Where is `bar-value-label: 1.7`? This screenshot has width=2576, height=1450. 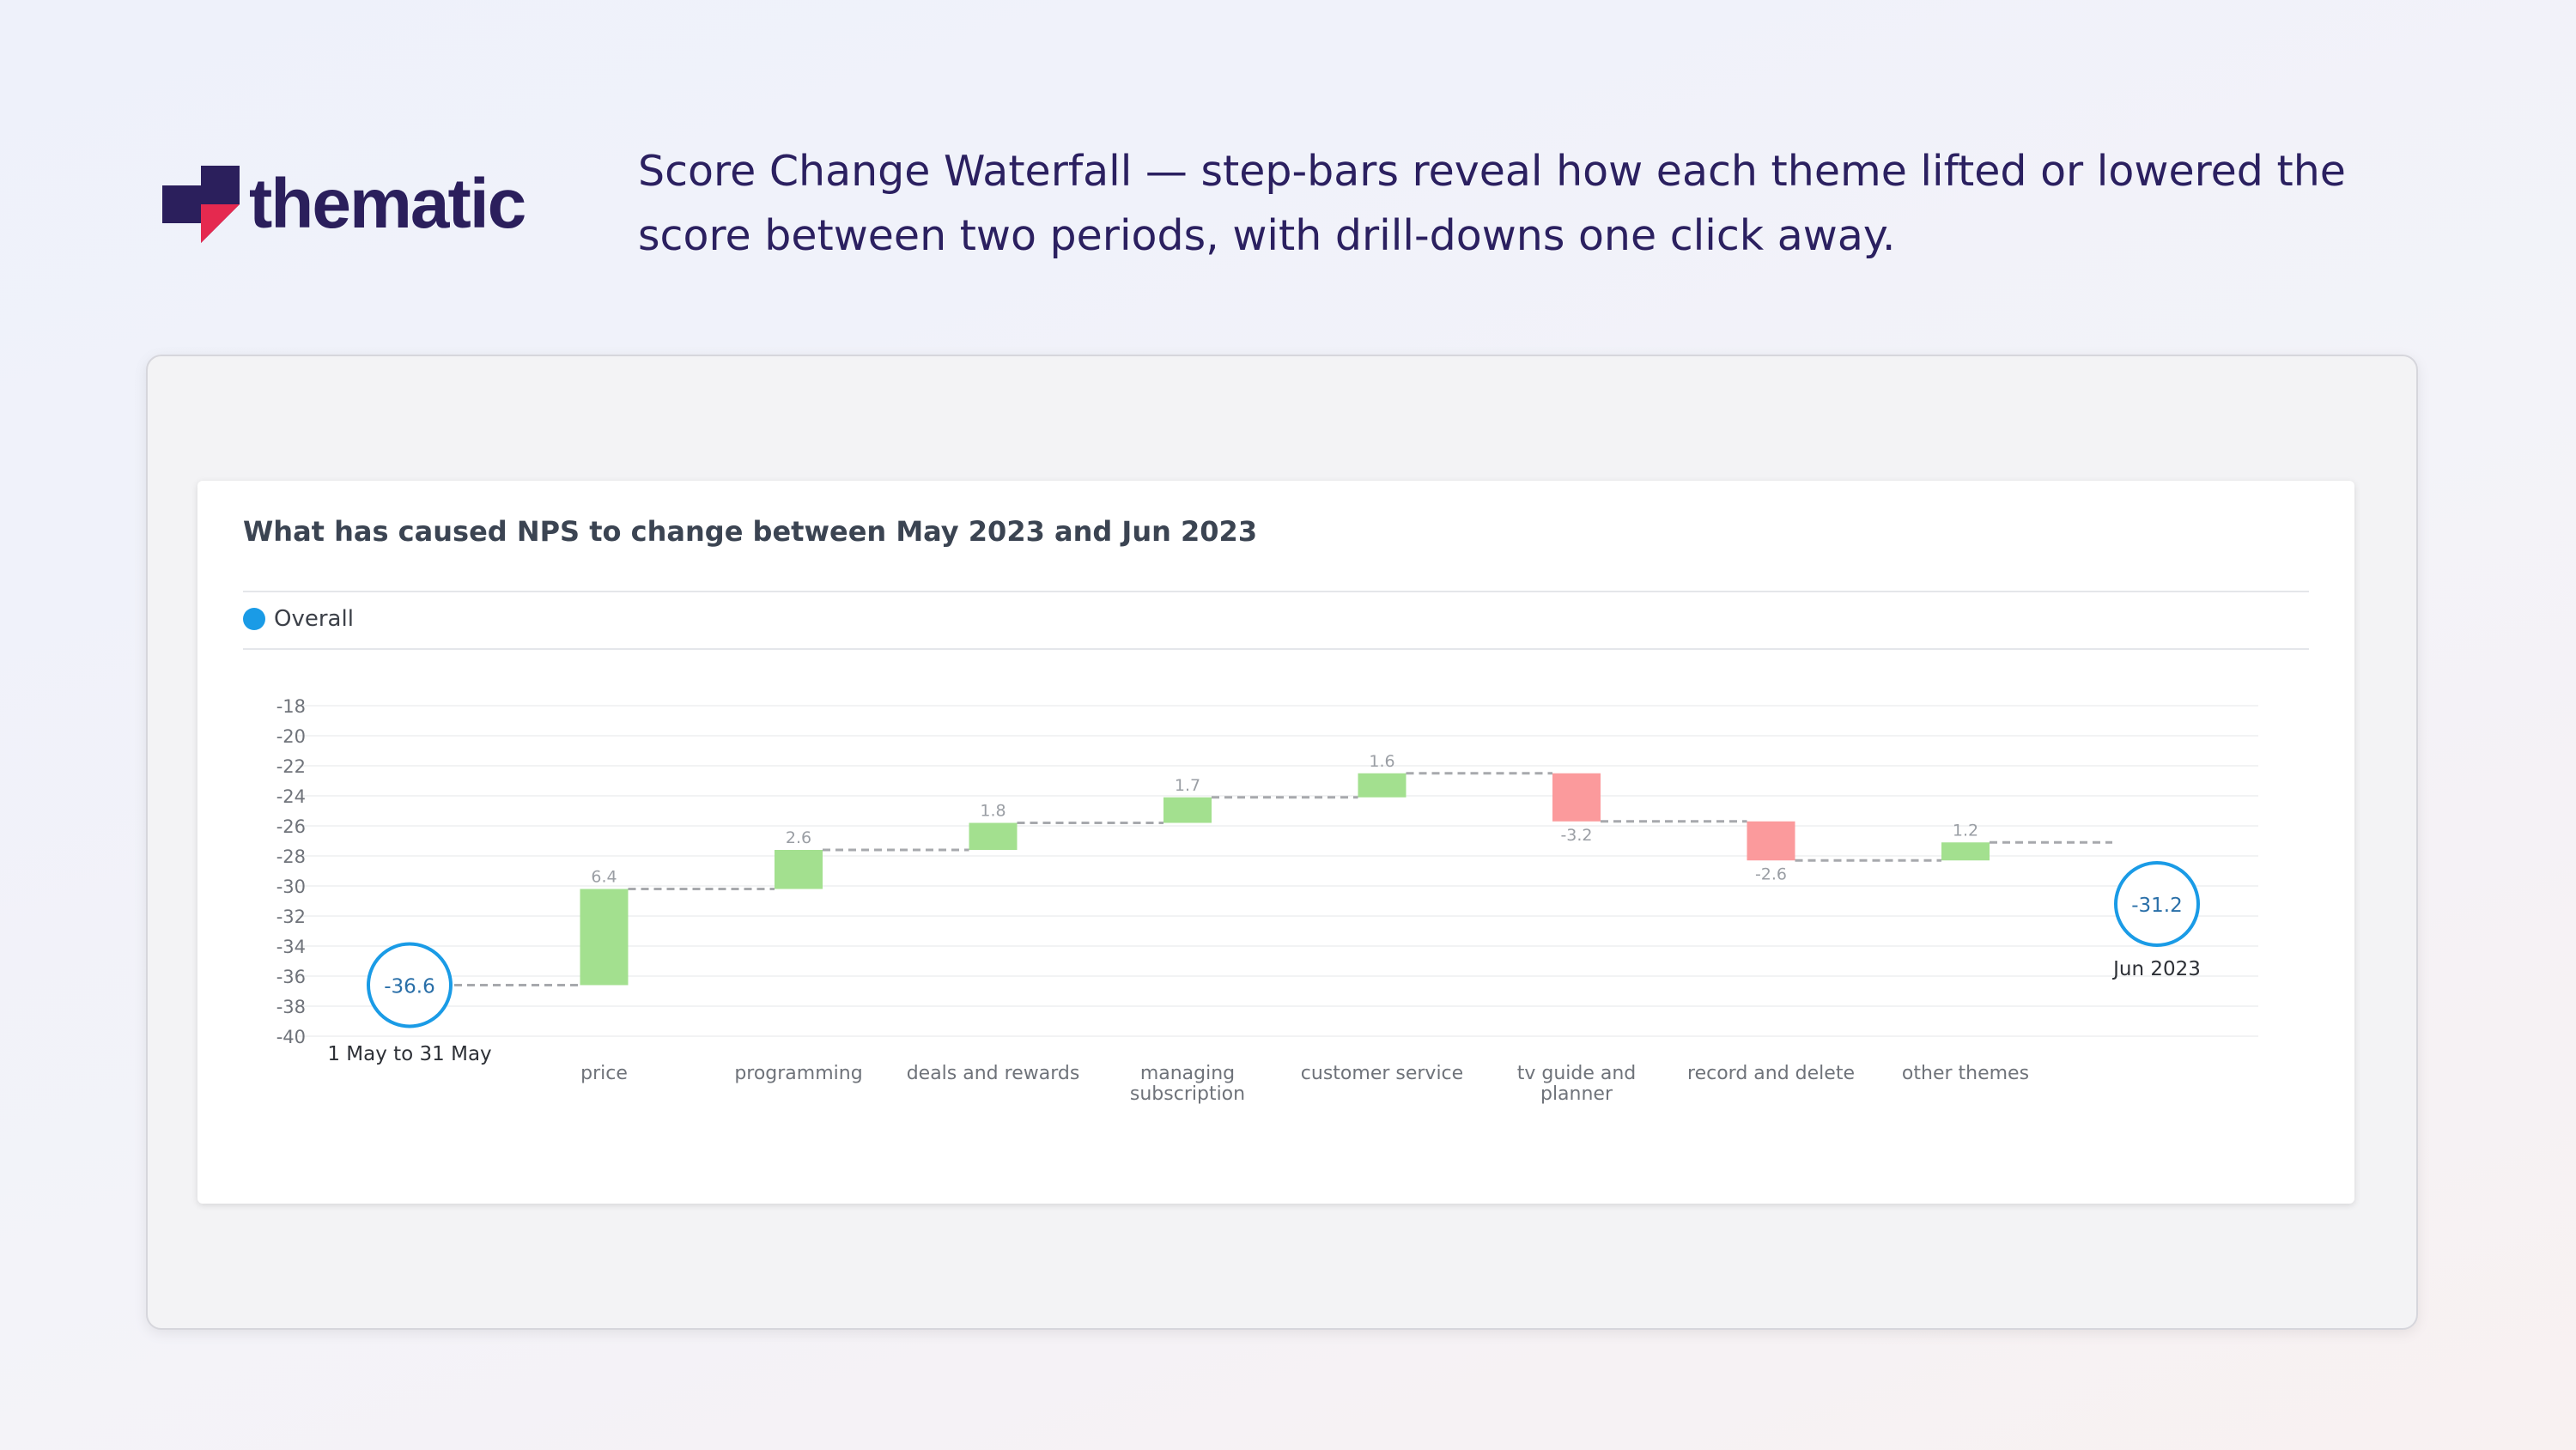
bar-value-label: 1.7 is located at coordinates (1188, 786).